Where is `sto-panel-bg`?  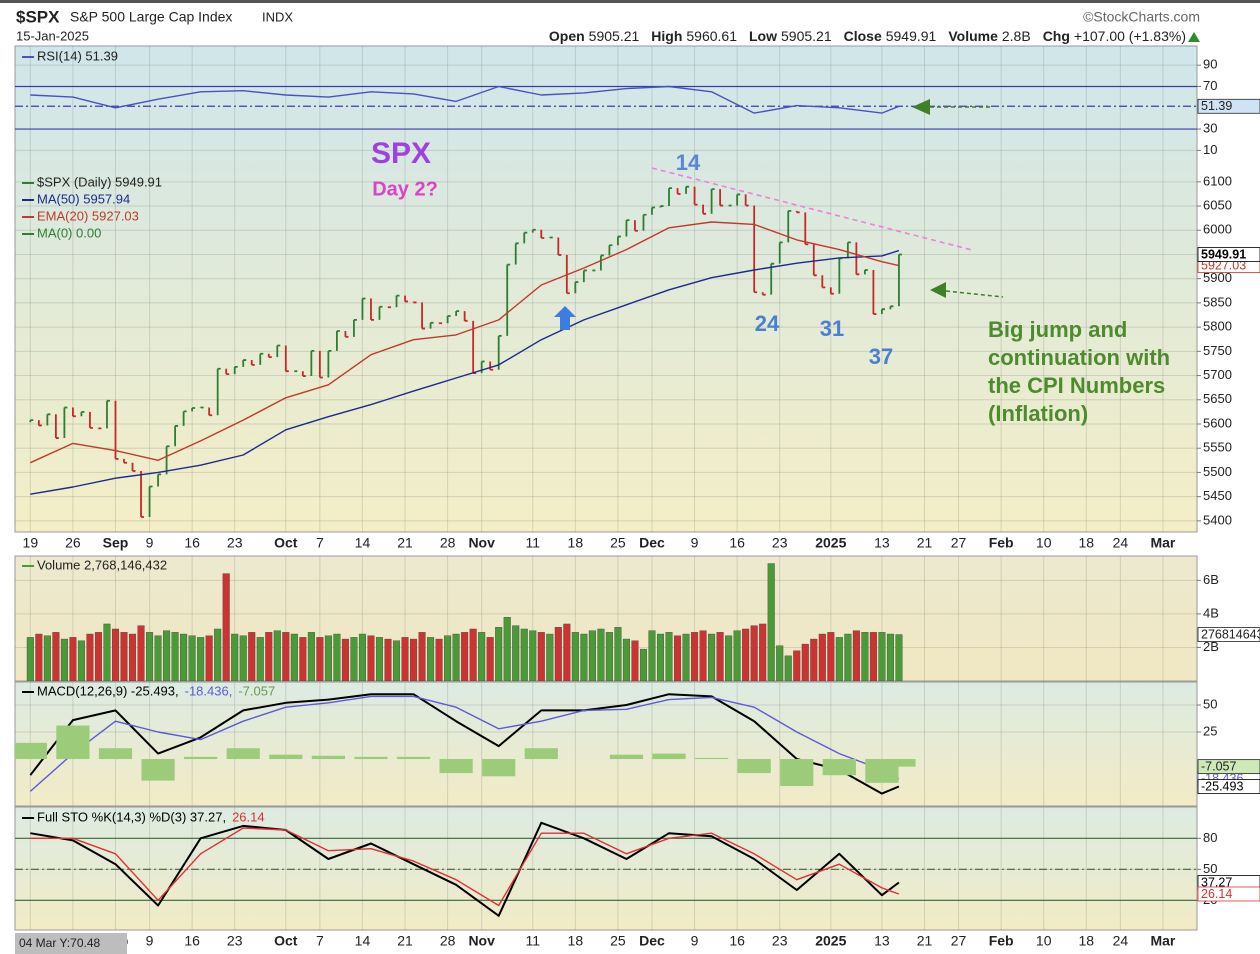
sto-panel-bg is located at coordinates (606, 868).